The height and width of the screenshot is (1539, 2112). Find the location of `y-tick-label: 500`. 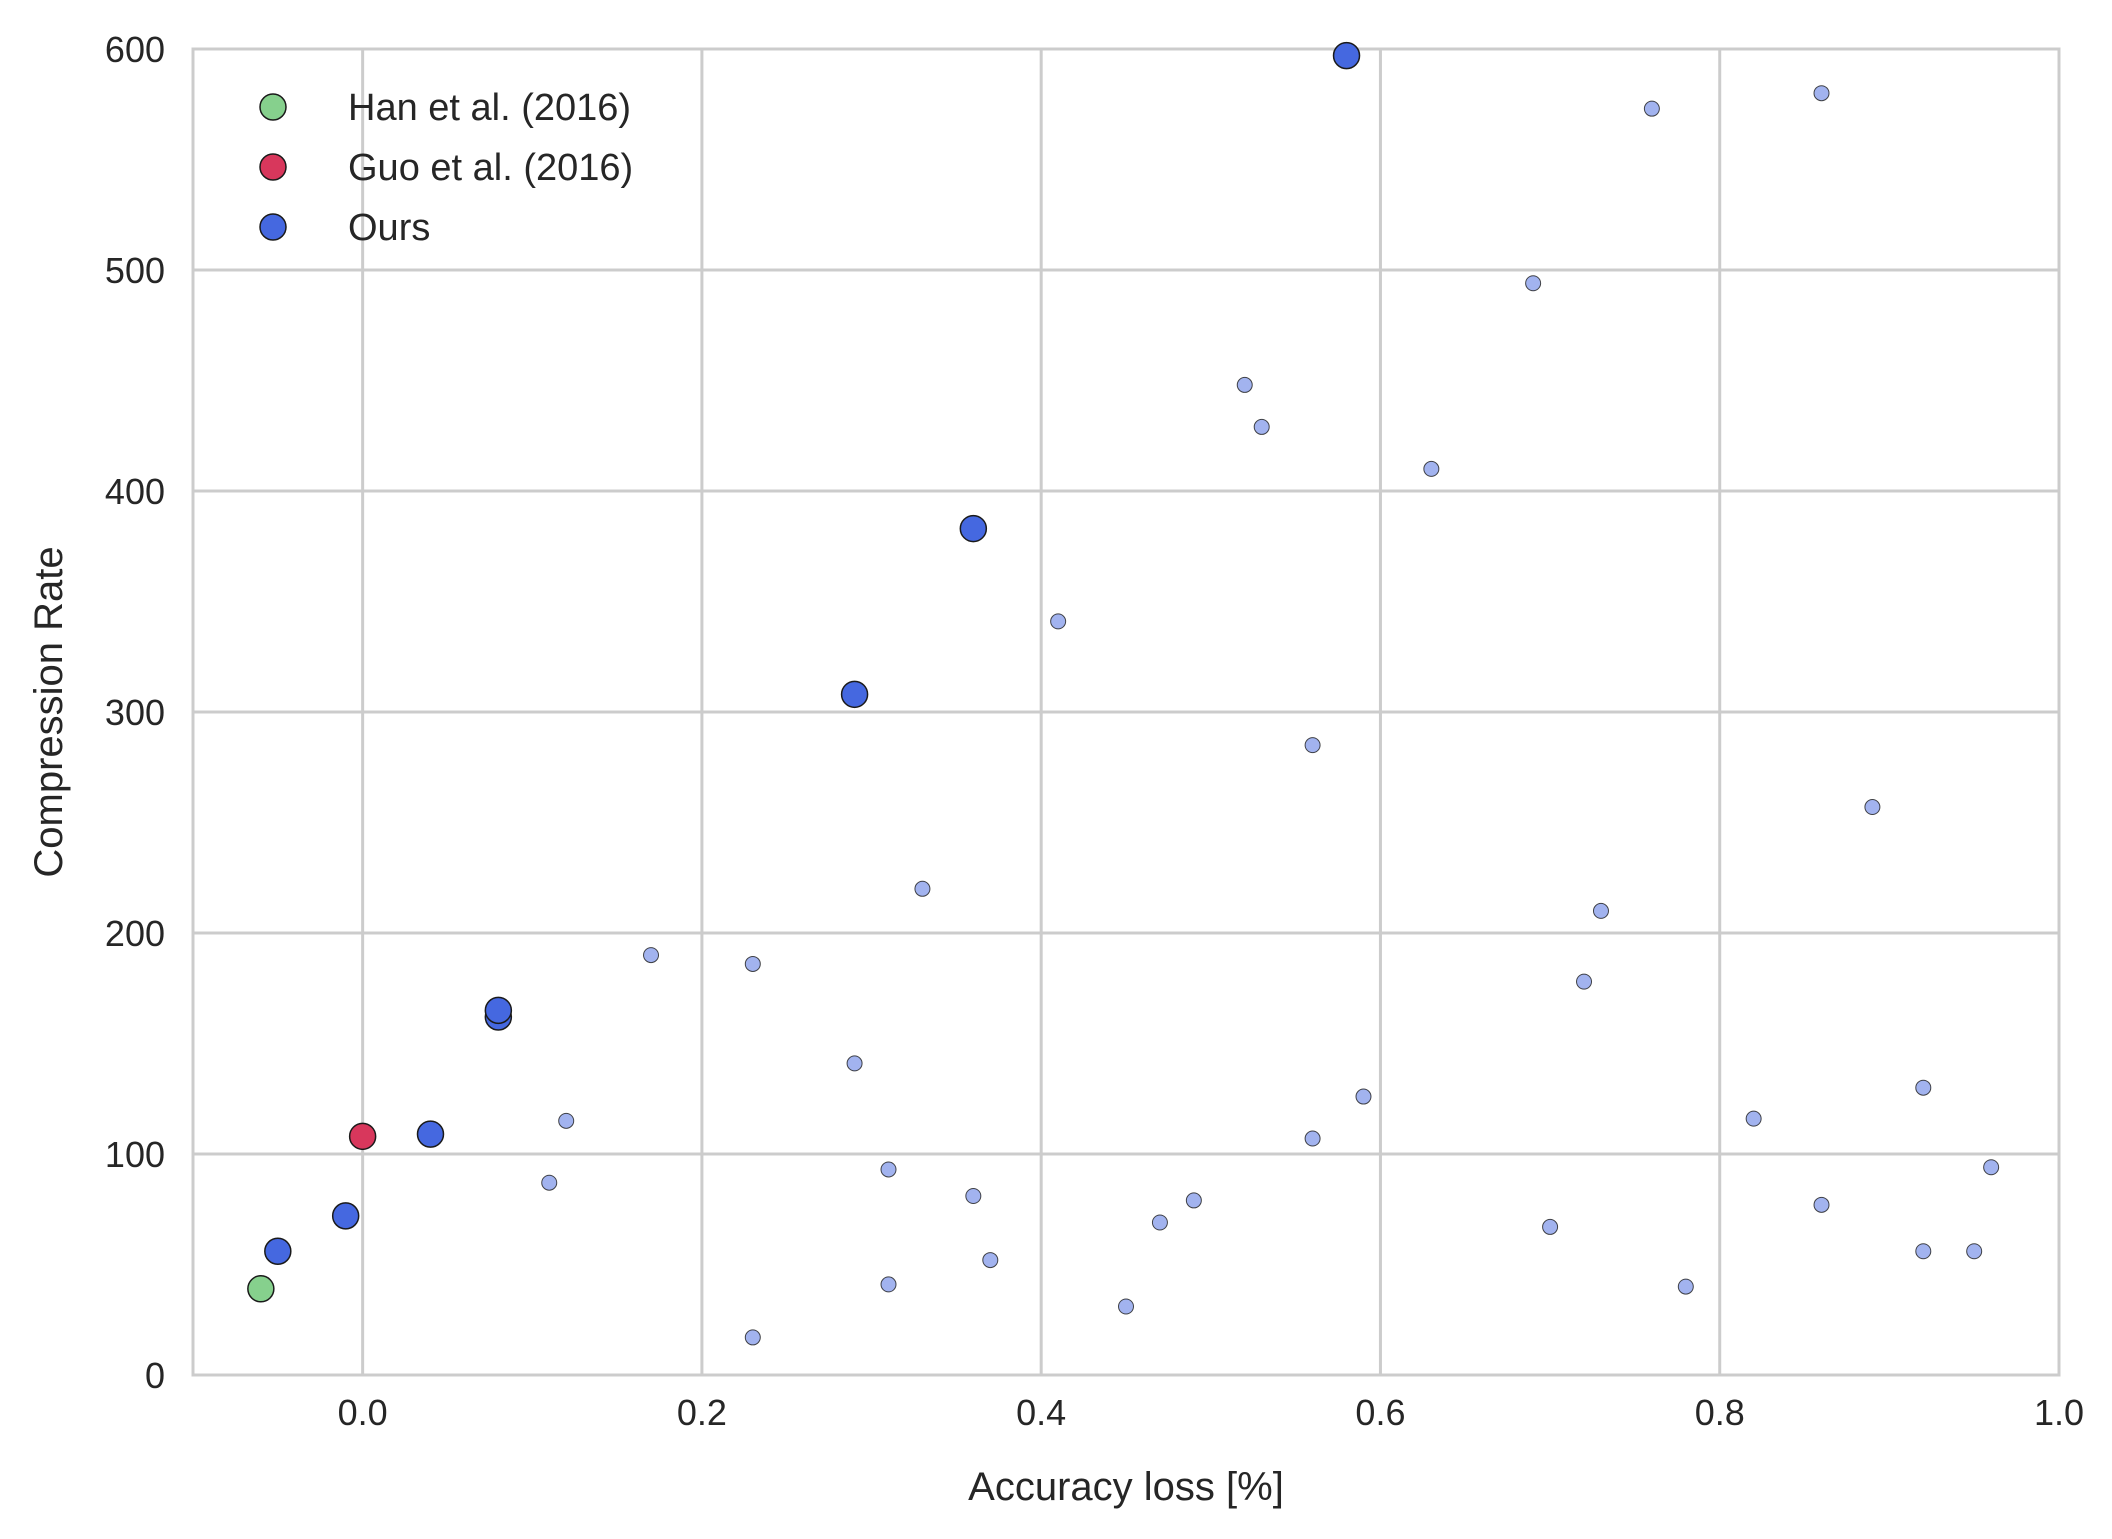

y-tick-label: 500 is located at coordinates (135, 270).